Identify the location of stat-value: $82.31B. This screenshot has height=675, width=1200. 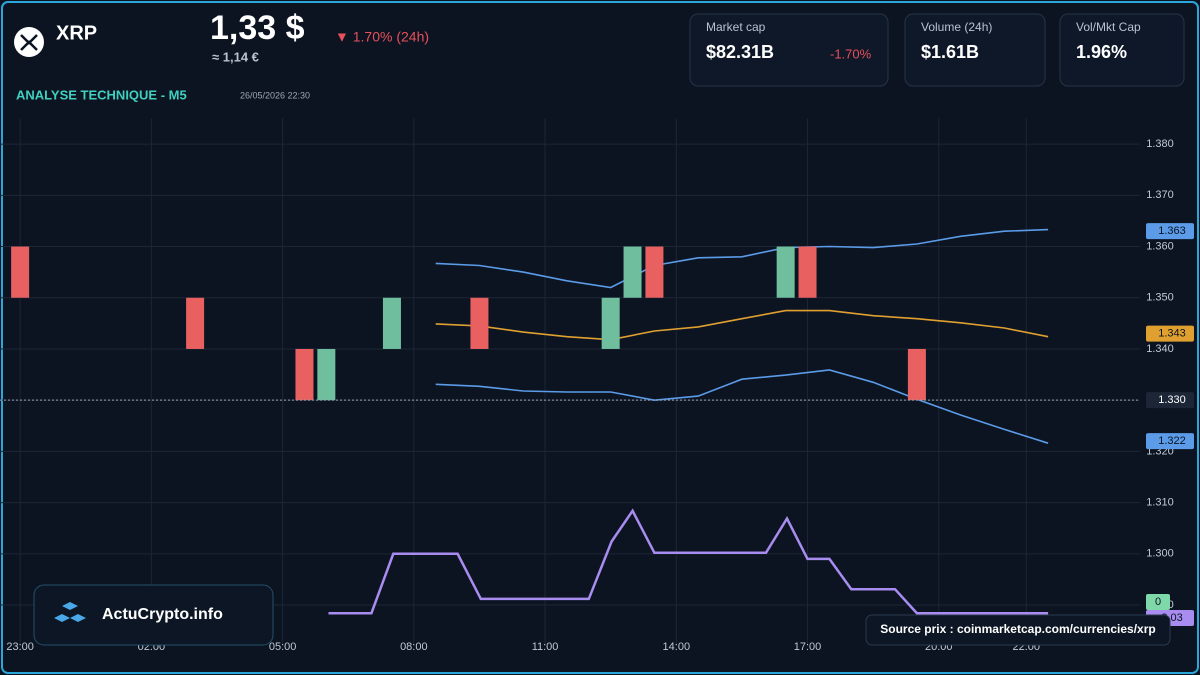
(740, 52).